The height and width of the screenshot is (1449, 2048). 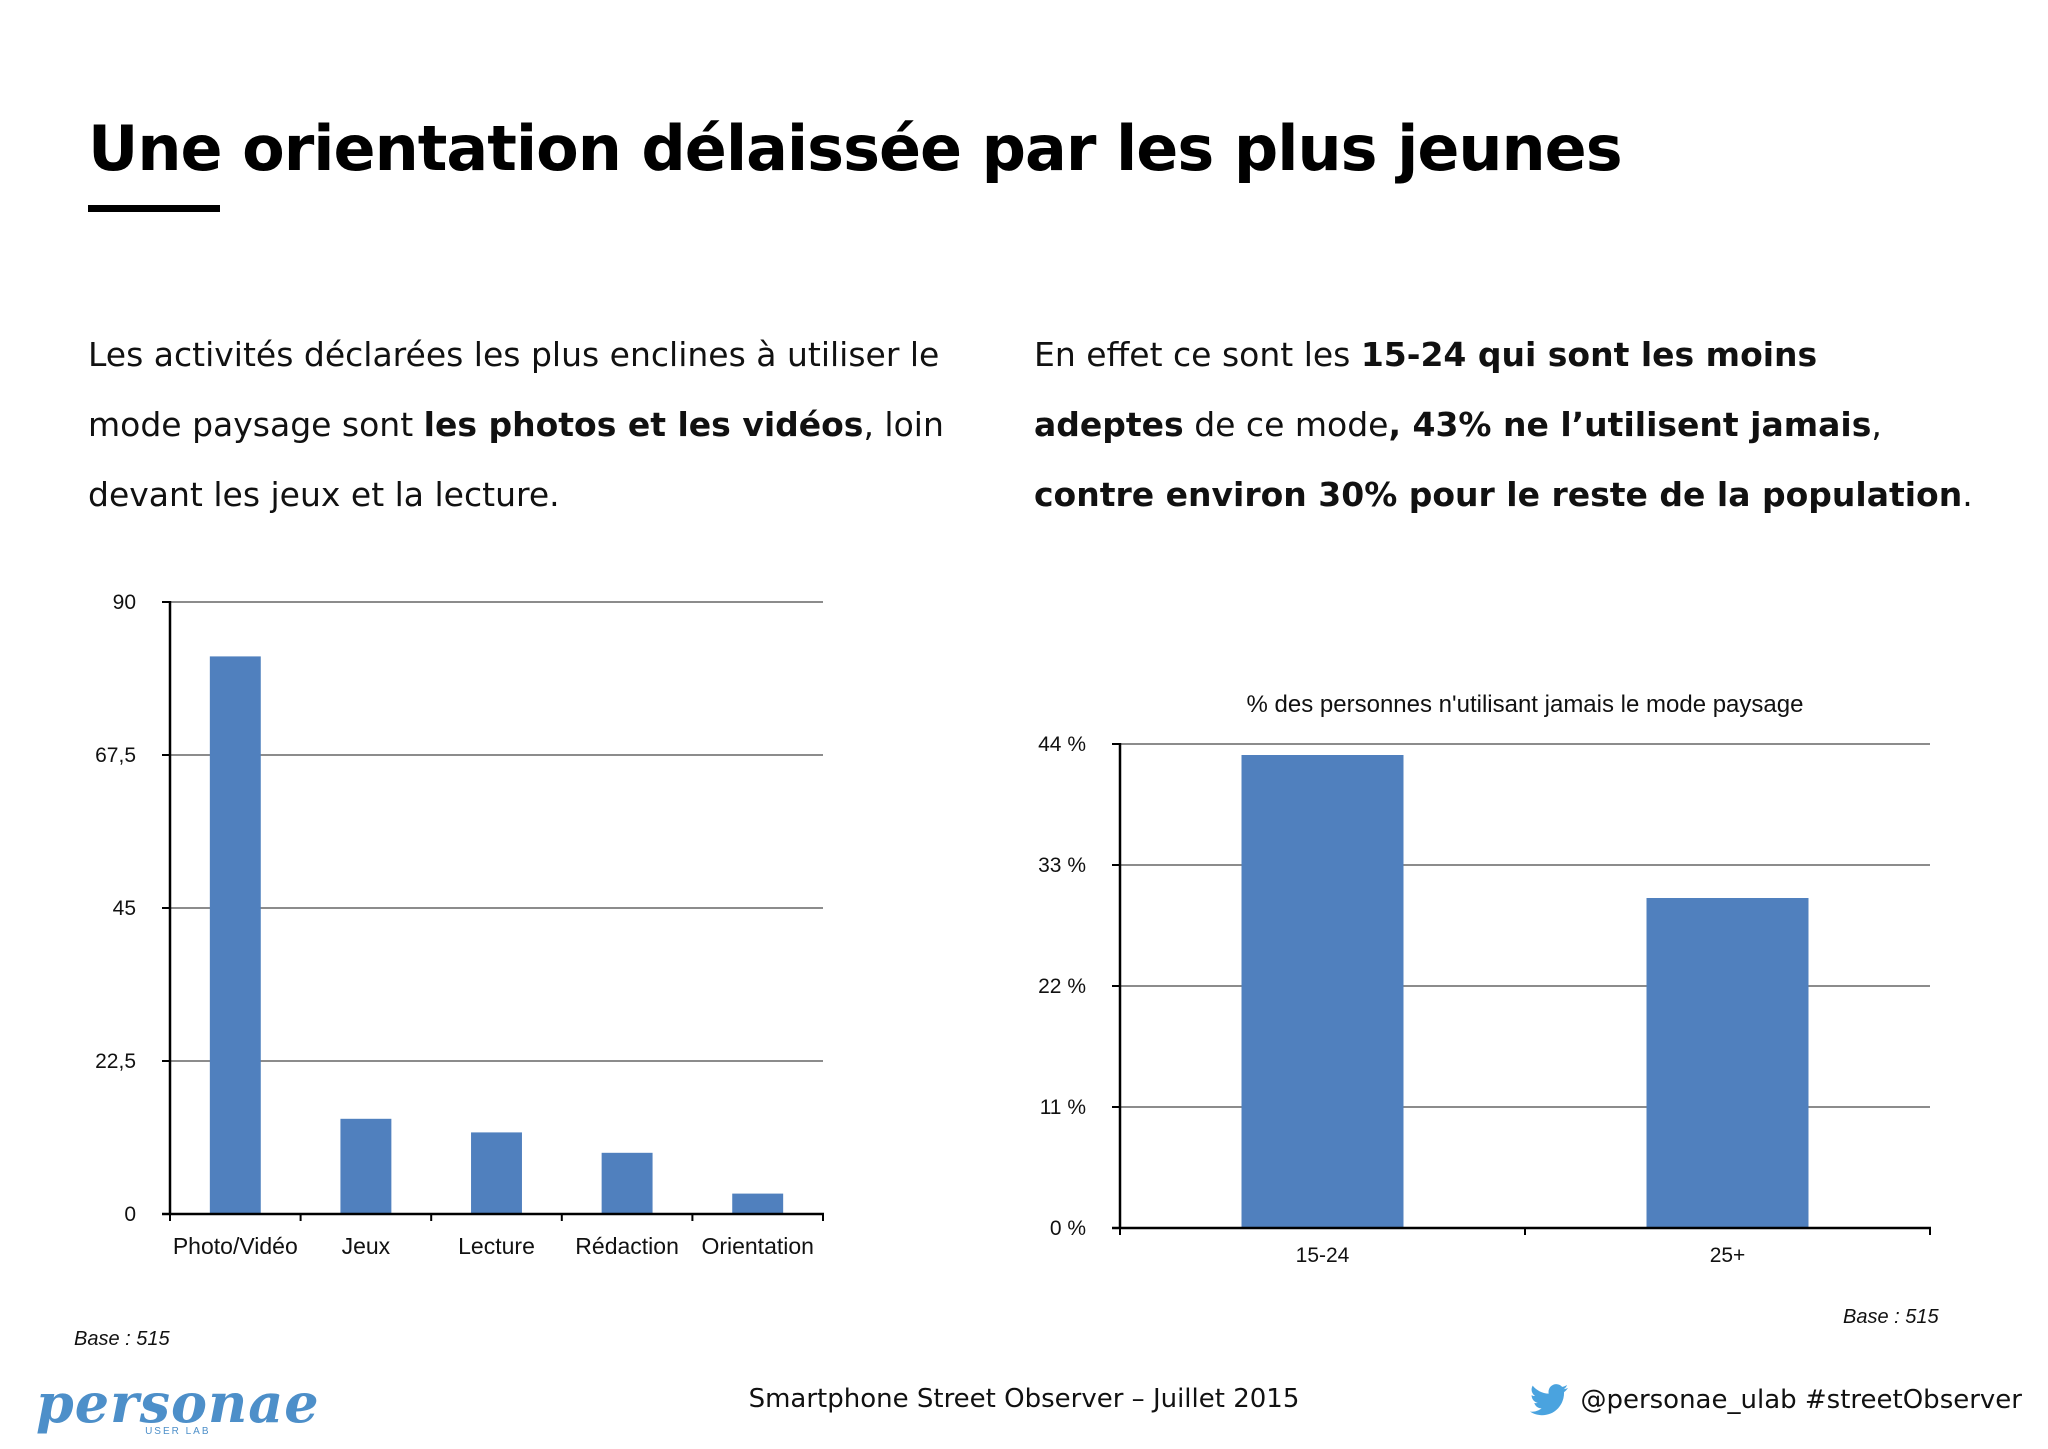 What do you see at coordinates (1286, 424) in the screenshot?
I see `right-text-2: de ce mode` at bounding box center [1286, 424].